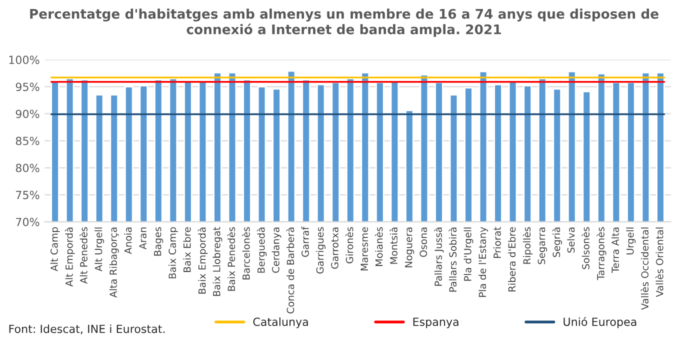  I want to click on y-tick-label: 70%, so click(28, 222).